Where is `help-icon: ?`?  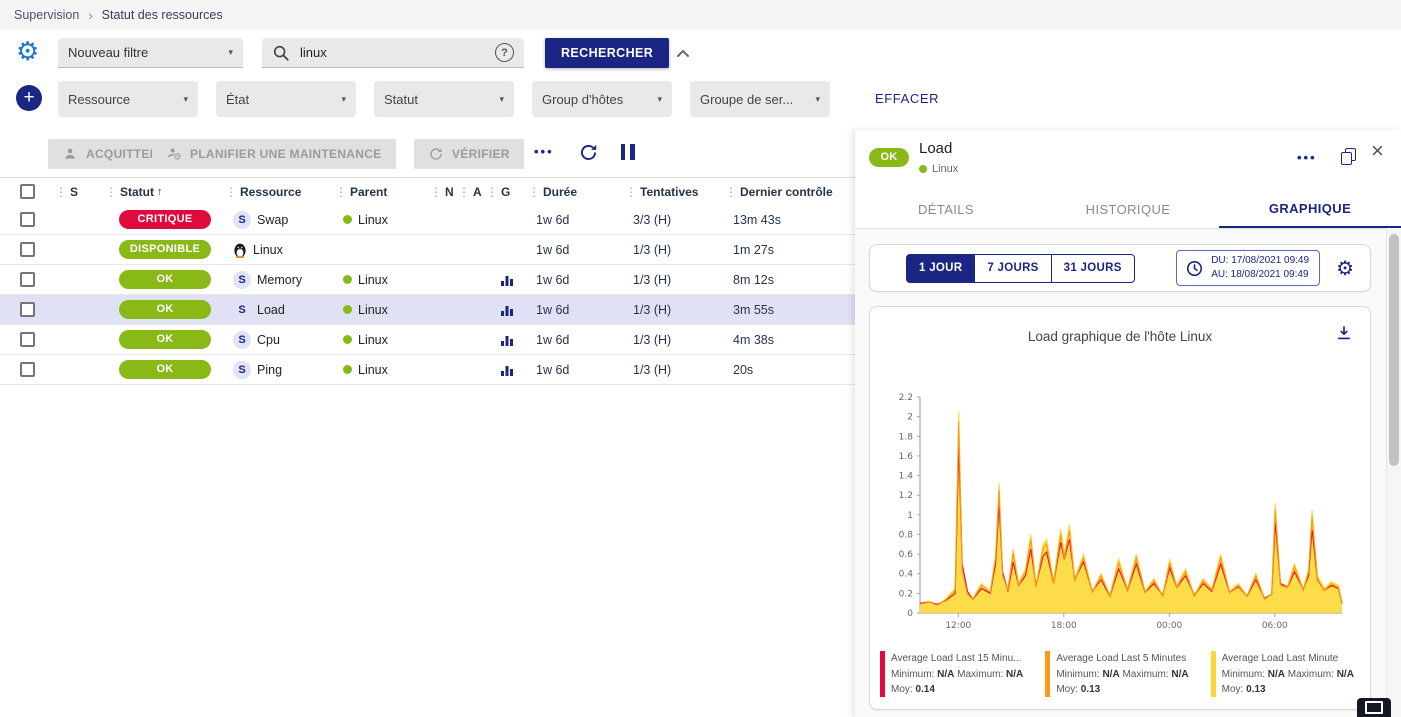
help-icon: ? is located at coordinates (504, 52).